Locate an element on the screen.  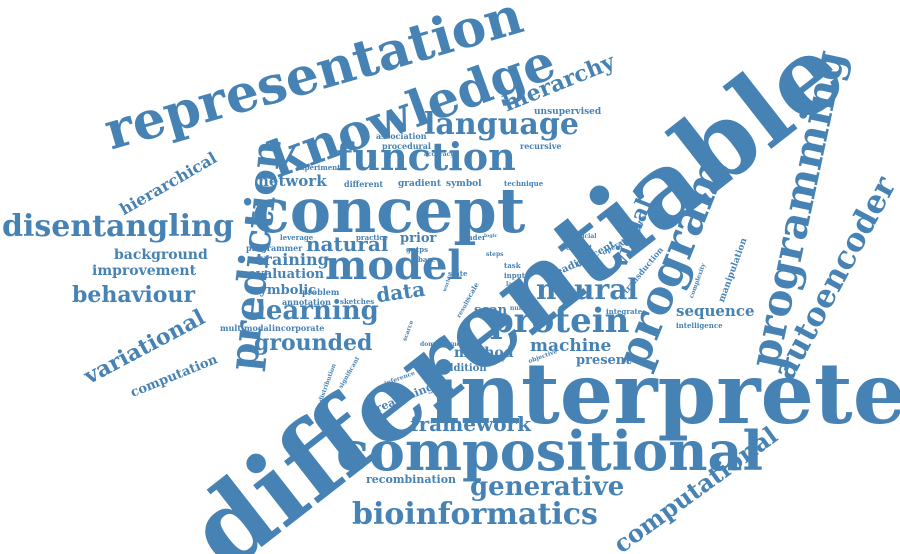
word-integrate: integrate is located at coordinates (624, 311).